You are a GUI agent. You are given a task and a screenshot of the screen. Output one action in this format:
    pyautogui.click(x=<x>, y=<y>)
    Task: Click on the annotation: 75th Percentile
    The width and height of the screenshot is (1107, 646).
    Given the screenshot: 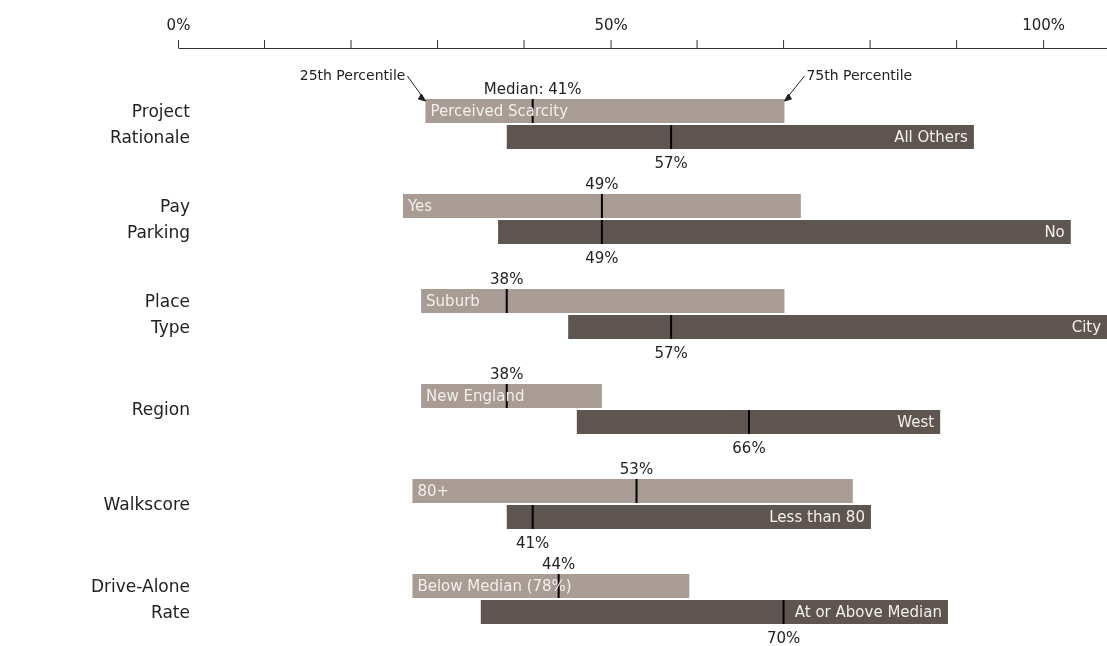 What is the action you would take?
    pyautogui.click(x=859, y=75)
    